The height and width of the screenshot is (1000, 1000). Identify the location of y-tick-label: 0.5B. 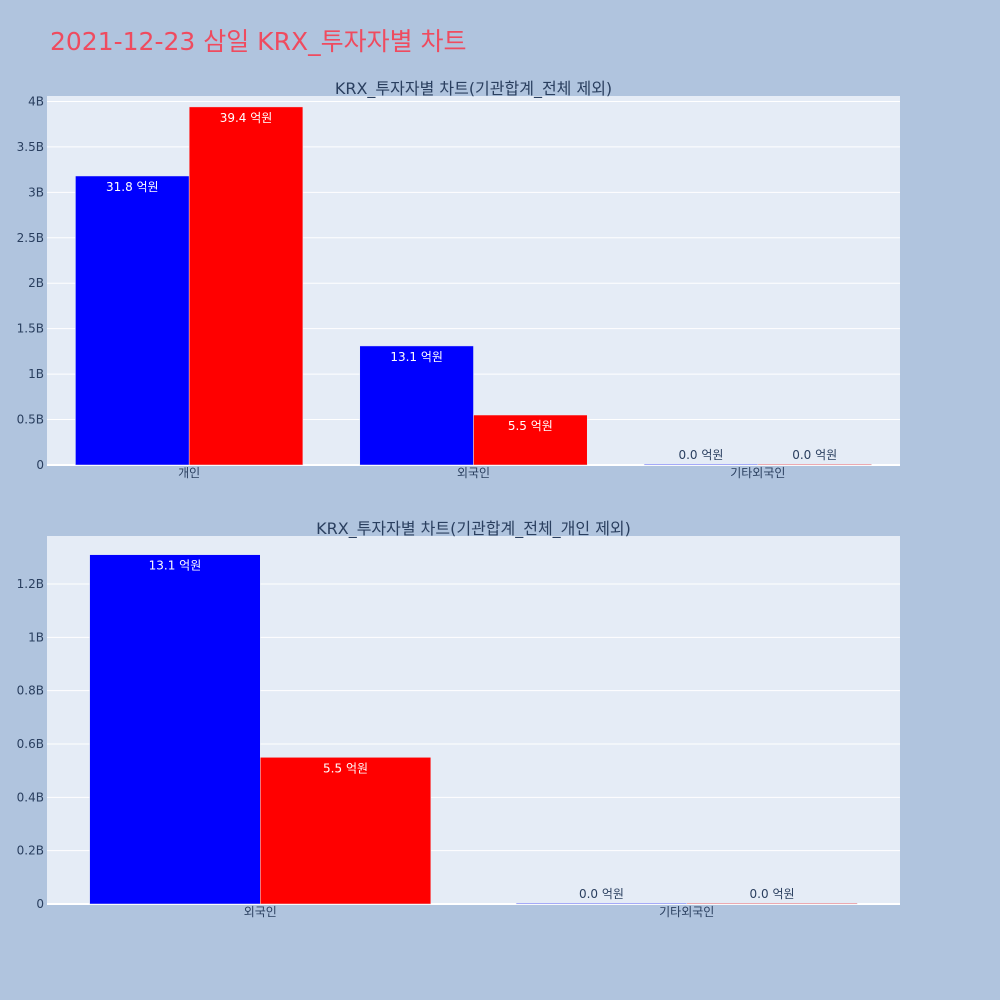
(30, 420).